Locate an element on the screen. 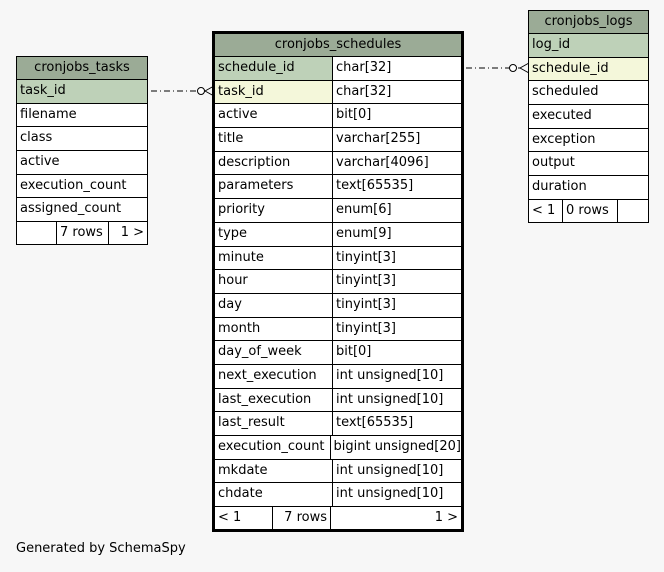  column-name: priority is located at coordinates (274, 210).